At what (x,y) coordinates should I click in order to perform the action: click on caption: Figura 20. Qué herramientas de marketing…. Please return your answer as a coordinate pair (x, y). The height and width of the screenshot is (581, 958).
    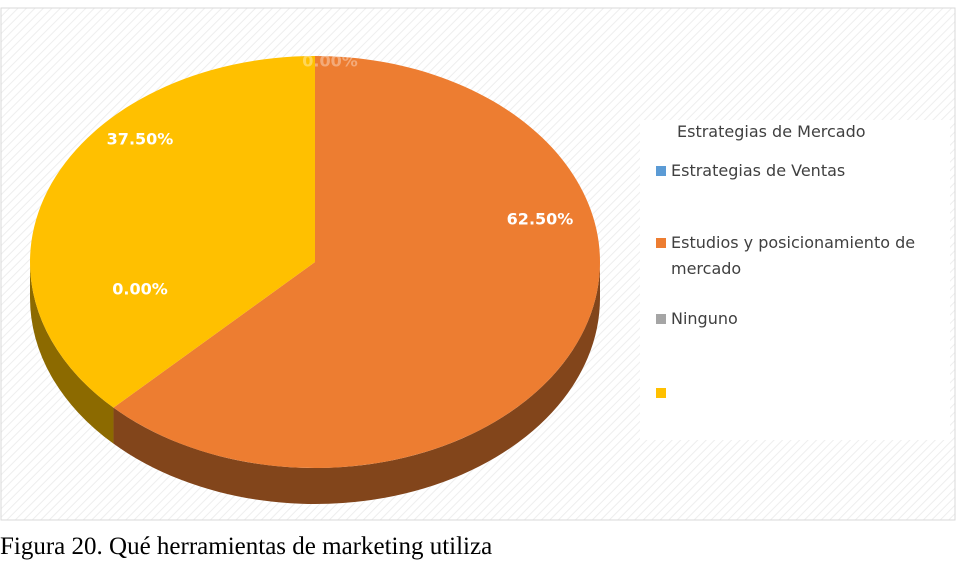
    Looking at the image, I should click on (246, 546).